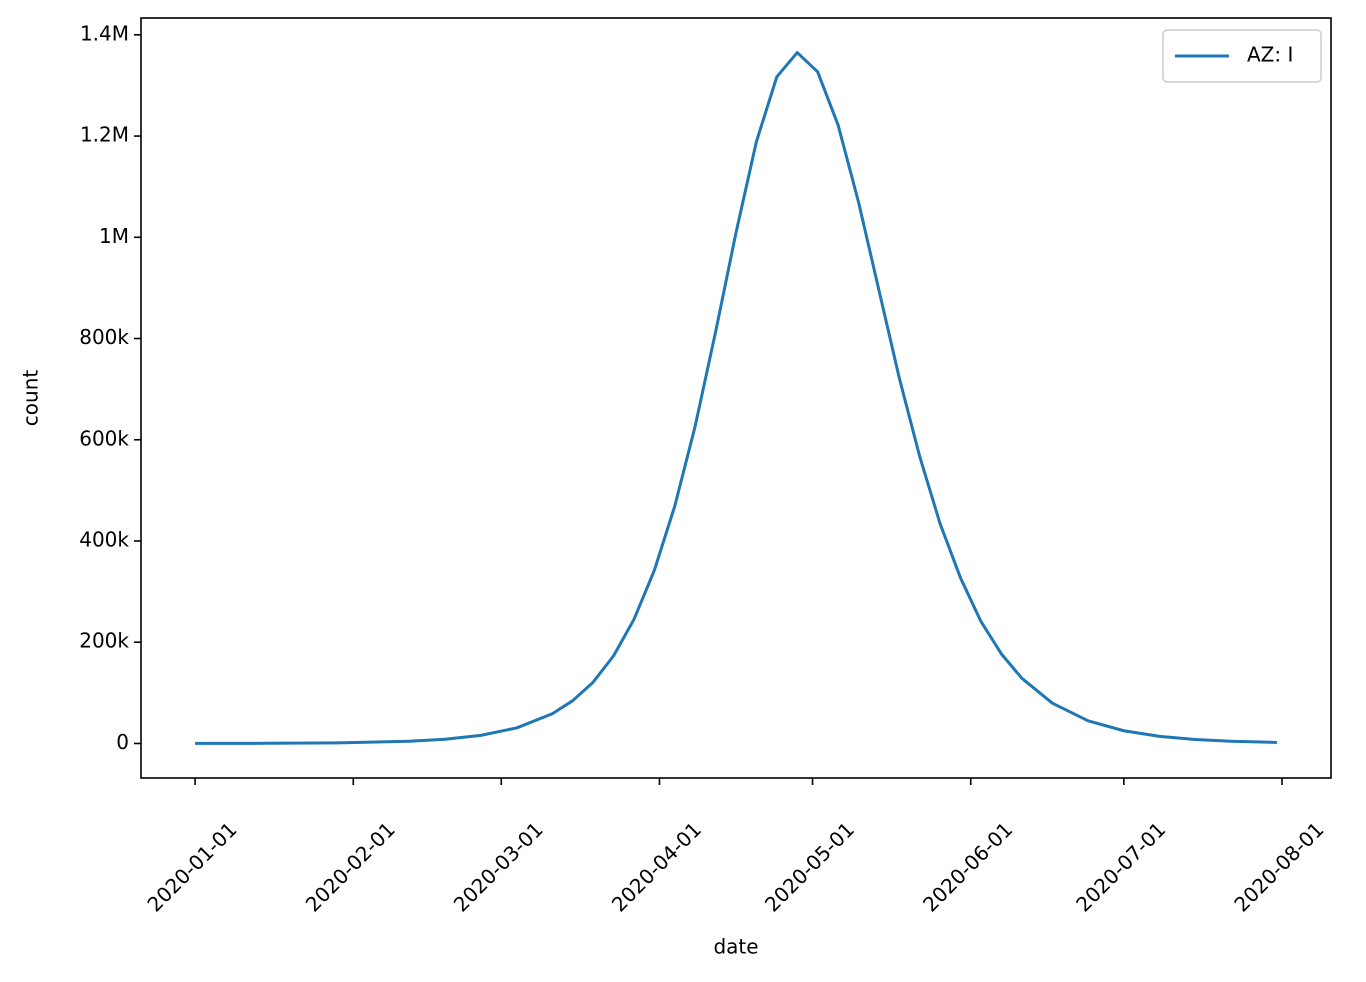 The width and height of the screenshot is (1366, 982). What do you see at coordinates (104, 337) in the screenshot?
I see `y-tick-label: 800k` at bounding box center [104, 337].